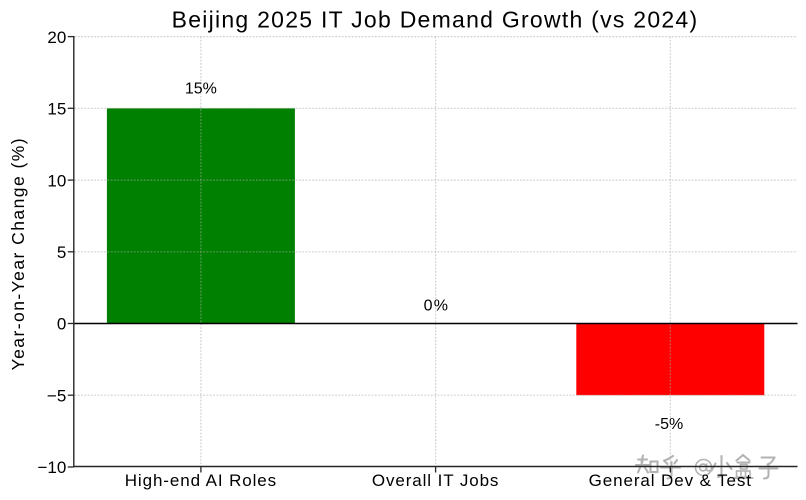 The width and height of the screenshot is (806, 500). I want to click on svg-text: 0, so click(61, 324).